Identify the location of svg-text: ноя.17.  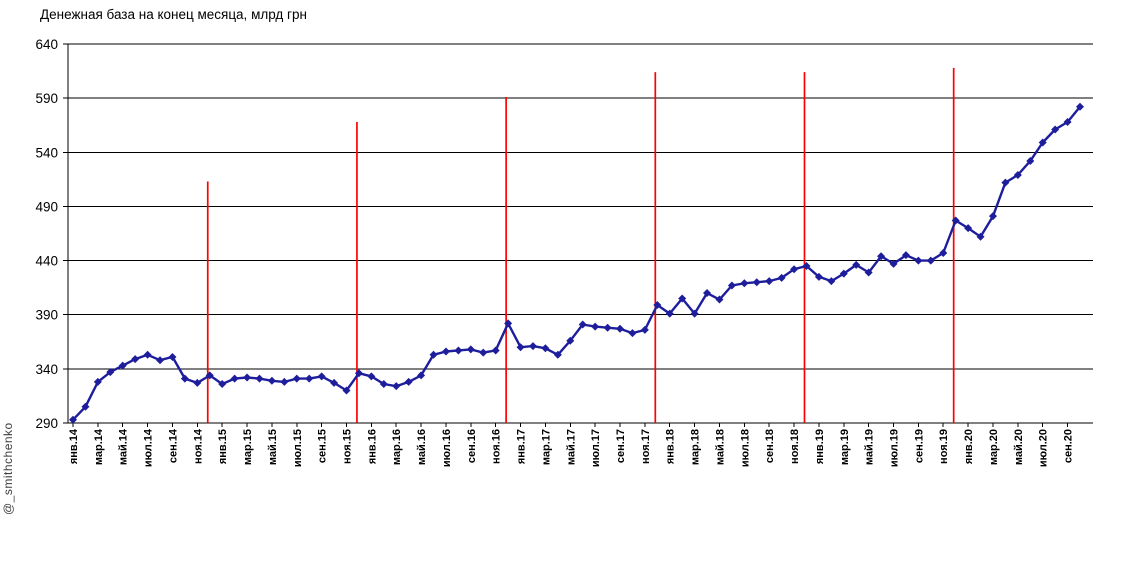
(646, 446).